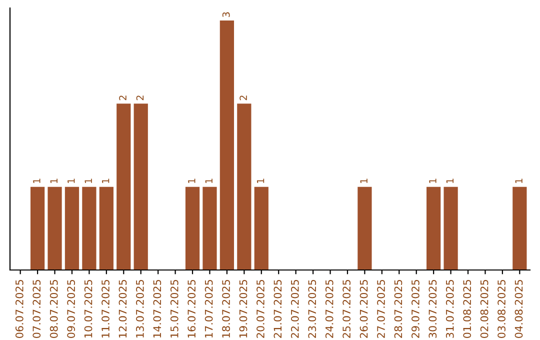  What do you see at coordinates (312, 309) in the screenshot?
I see `x-tick-label: 23.07.2025` at bounding box center [312, 309].